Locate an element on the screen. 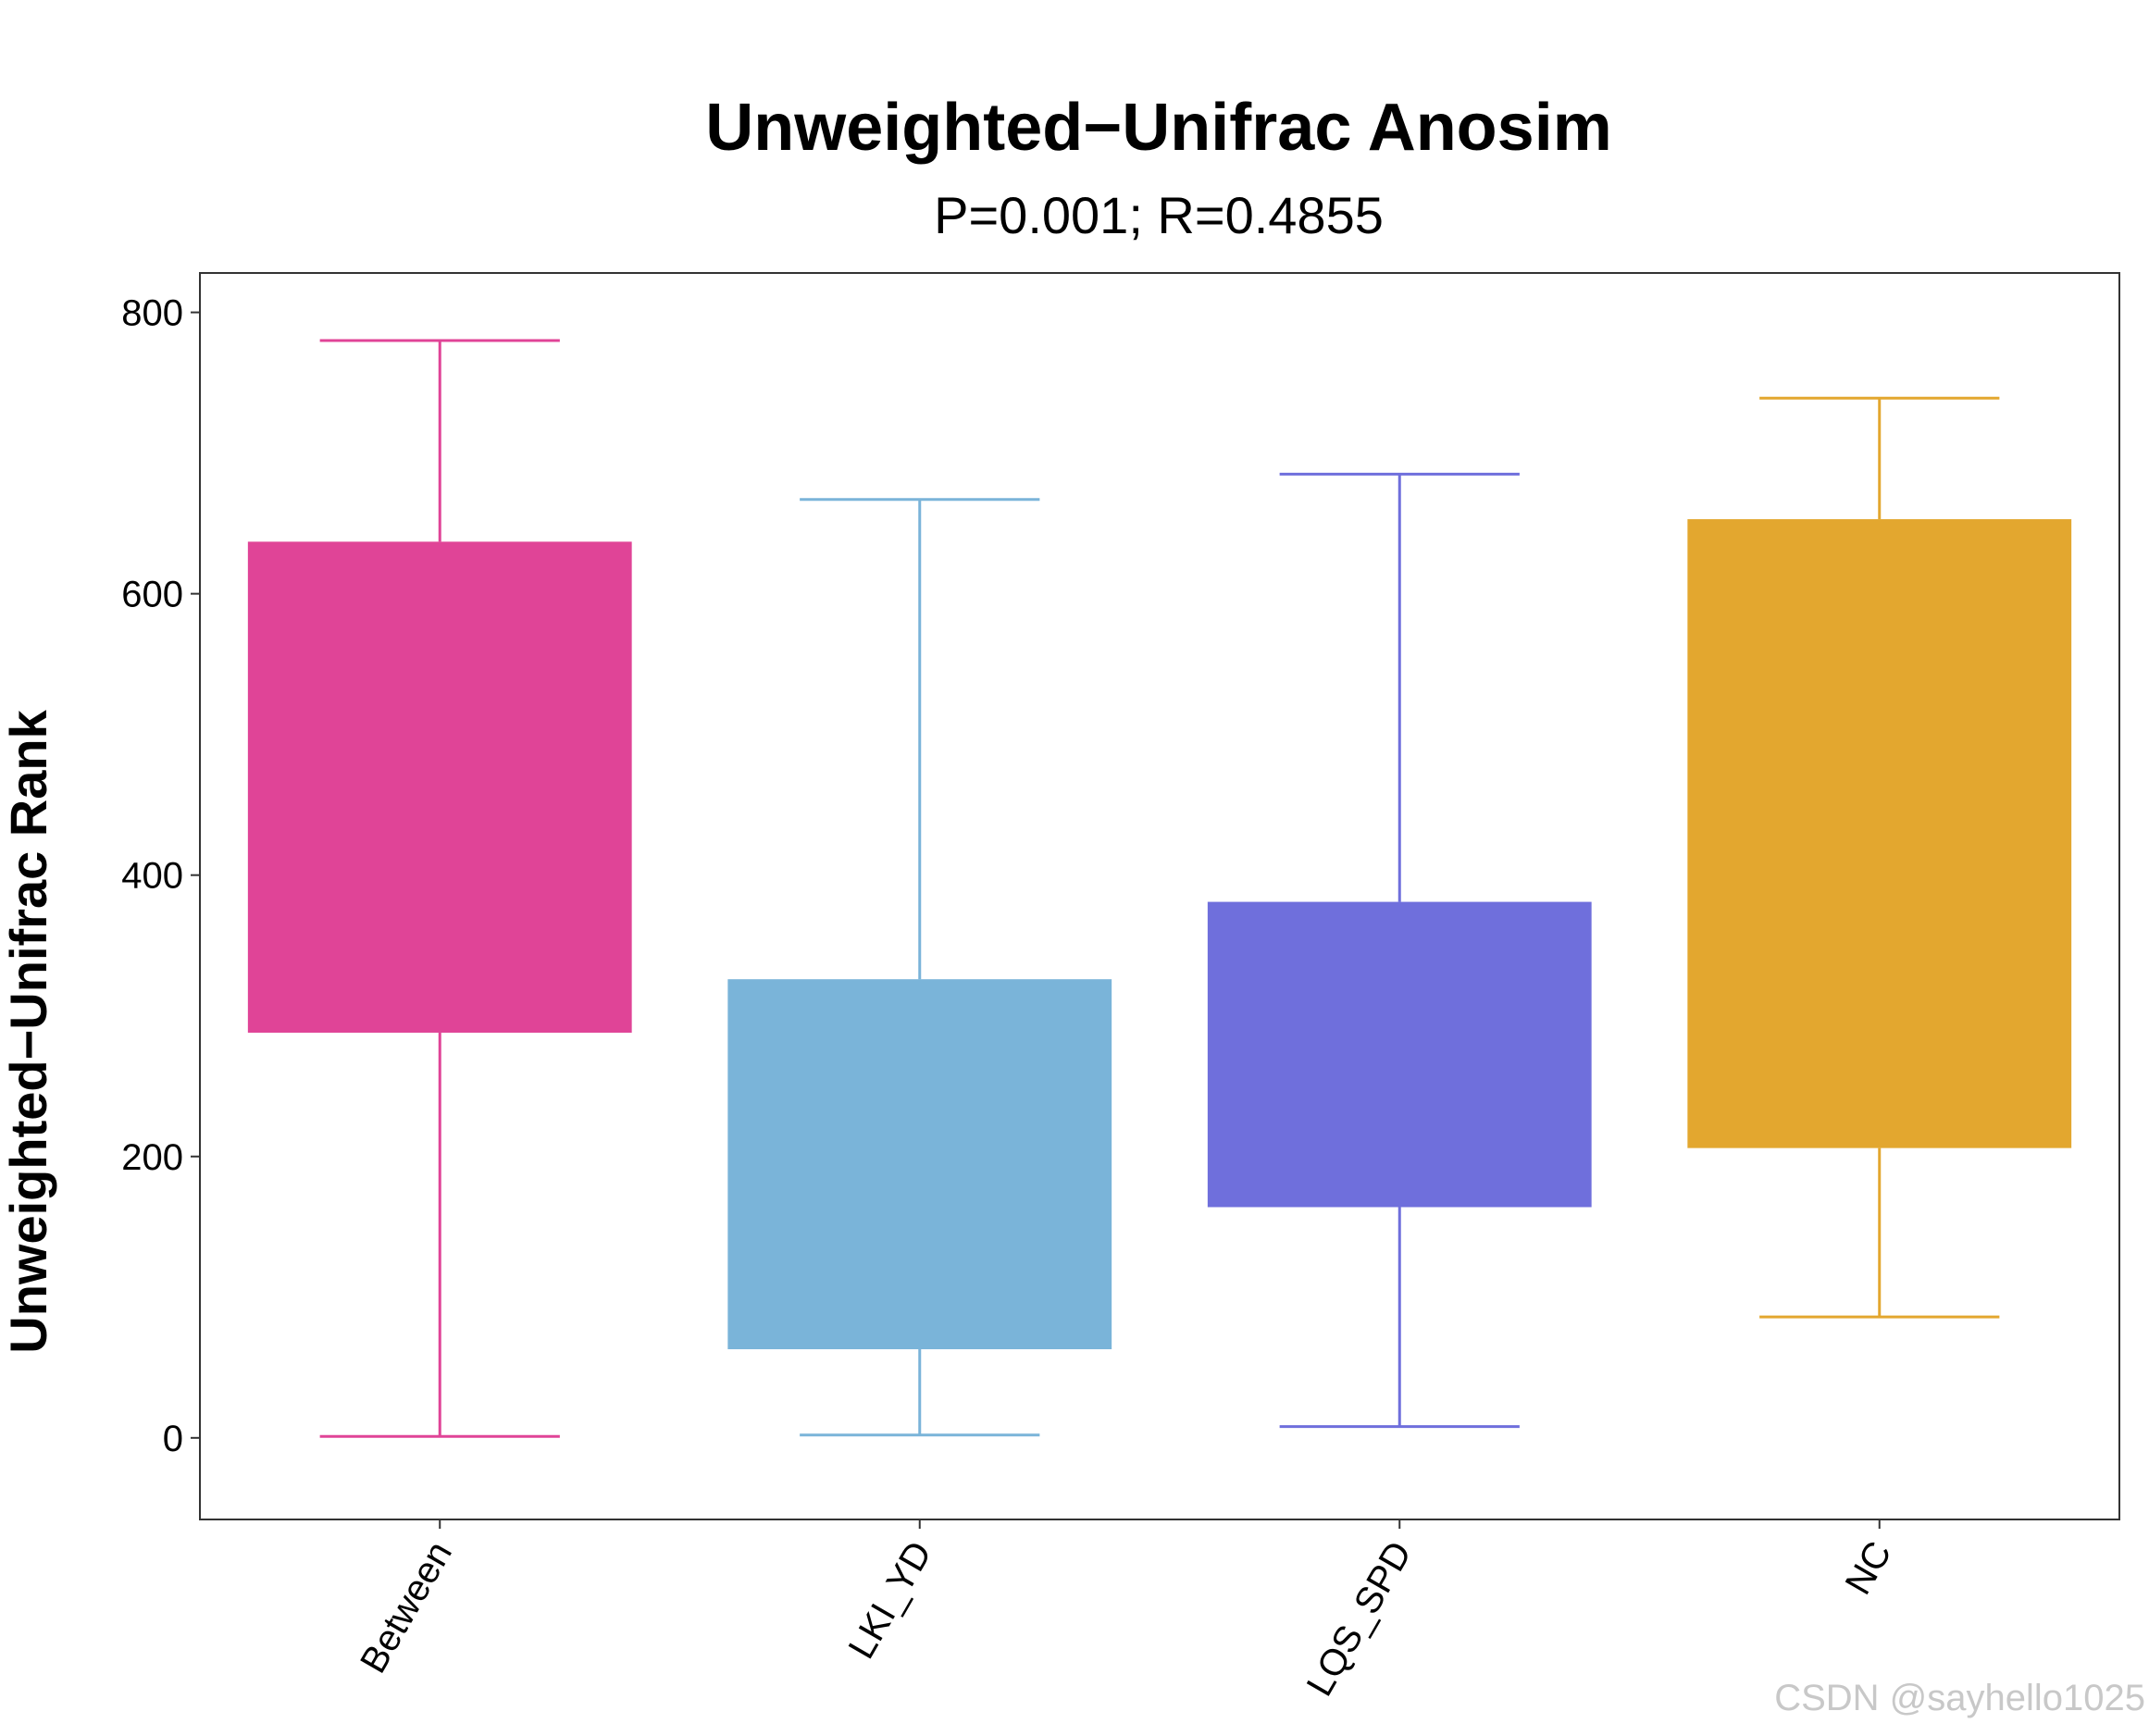 Image resolution: width=2149 pixels, height=1736 pixels. y-tick-label-400: 400 is located at coordinates (152, 876).